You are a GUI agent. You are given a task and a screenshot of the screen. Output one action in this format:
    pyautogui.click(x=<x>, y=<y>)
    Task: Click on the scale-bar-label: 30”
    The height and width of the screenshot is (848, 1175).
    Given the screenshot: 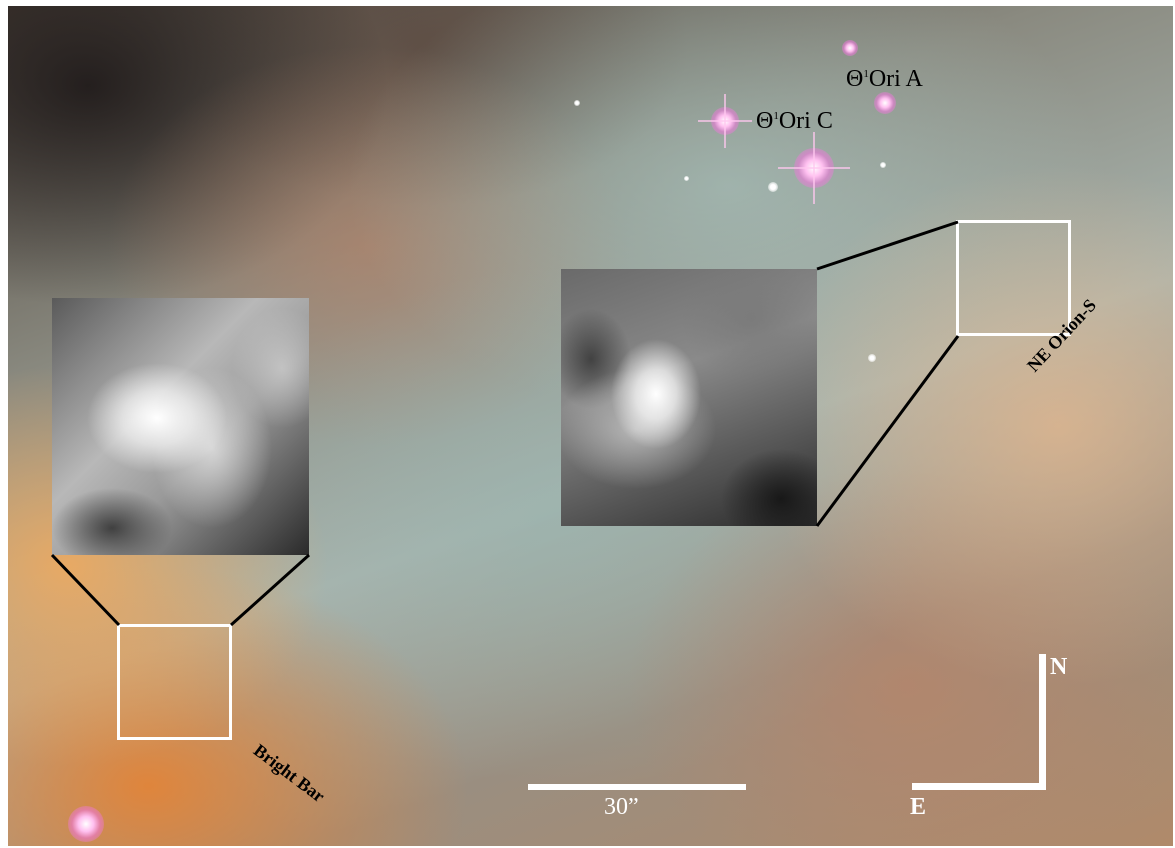 What is the action you would take?
    pyautogui.click(x=621, y=807)
    